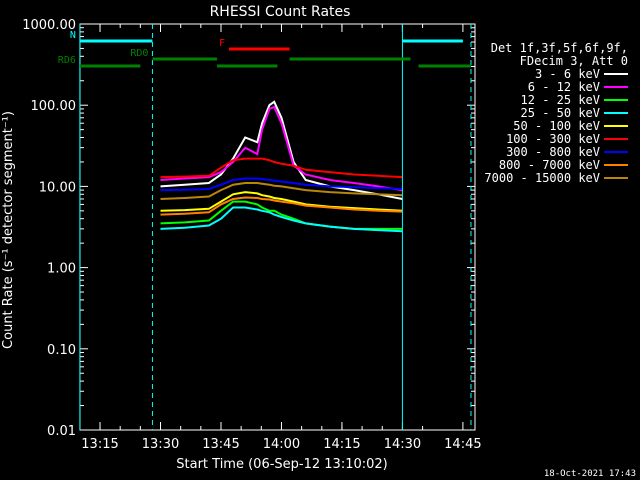 The width and height of the screenshot is (640, 480). I want to click on attenuator-label: F, so click(222, 43).